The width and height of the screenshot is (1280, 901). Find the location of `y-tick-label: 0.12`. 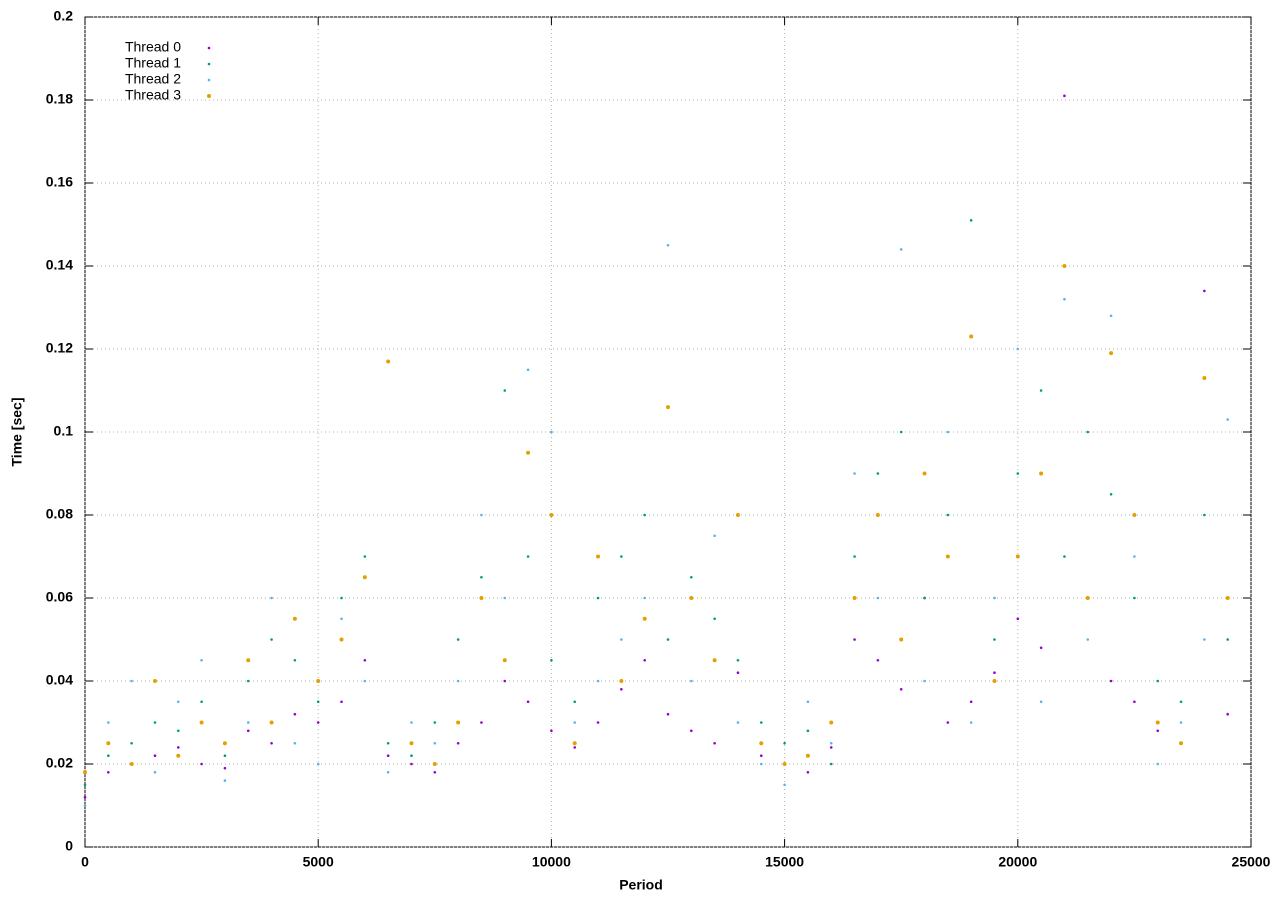

y-tick-label: 0.12 is located at coordinates (59, 348).